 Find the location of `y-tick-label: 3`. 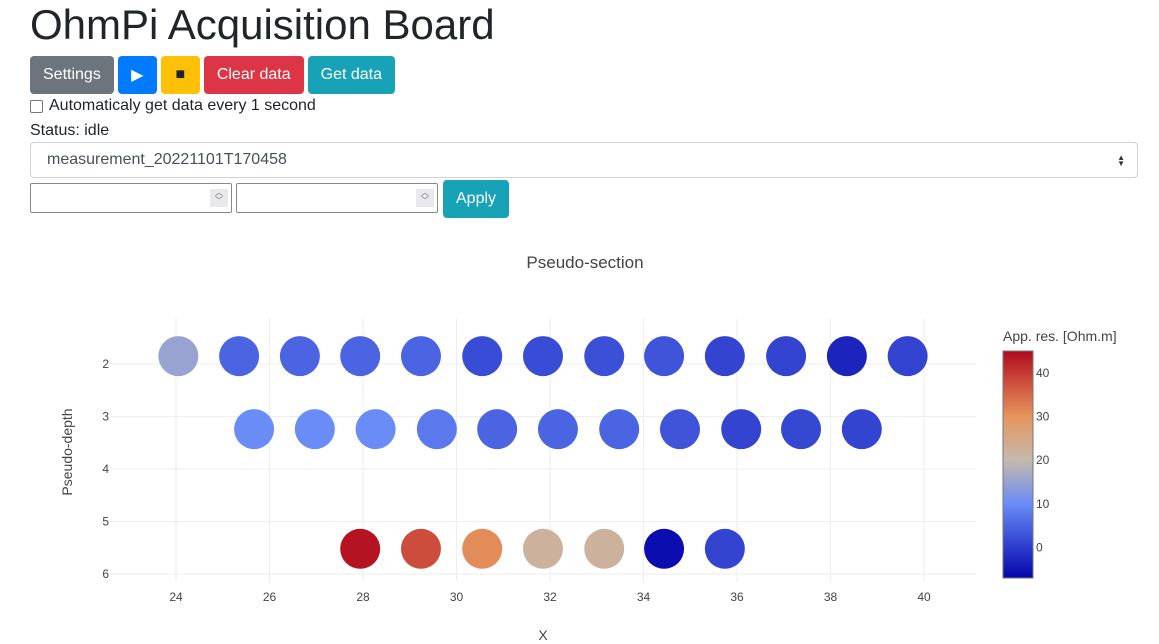

y-tick-label: 3 is located at coordinates (105, 417).